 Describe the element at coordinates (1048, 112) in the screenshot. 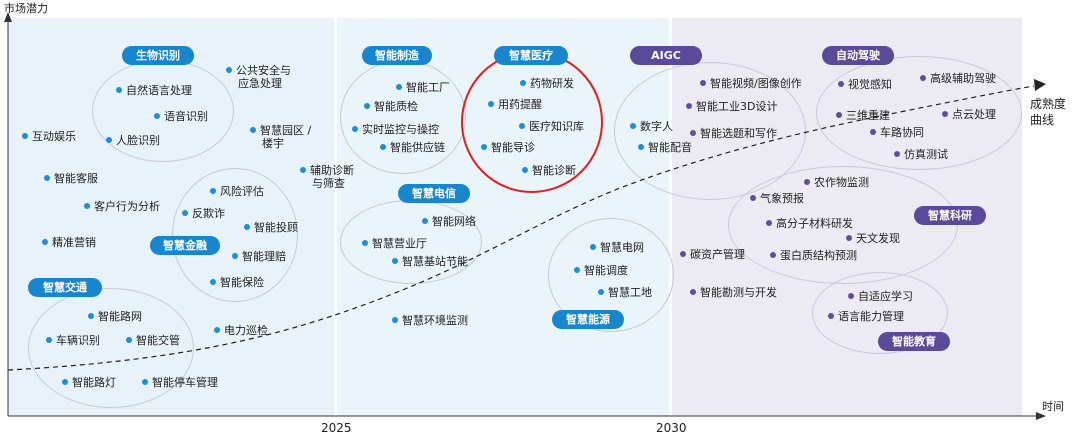

I see `maturity-curve-label: 成熟度 曲线` at that location.